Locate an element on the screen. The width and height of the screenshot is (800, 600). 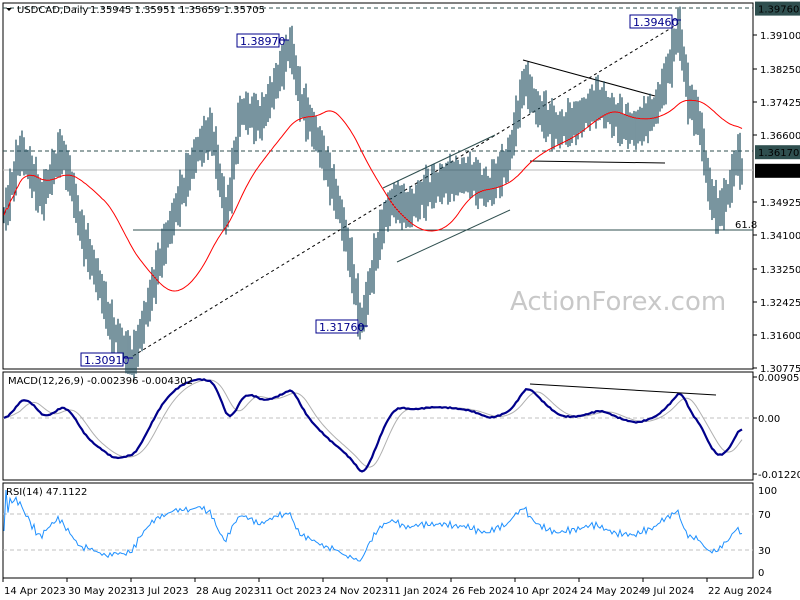
rsi-title: RSI(14) 47.1122 is located at coordinates (46, 492).